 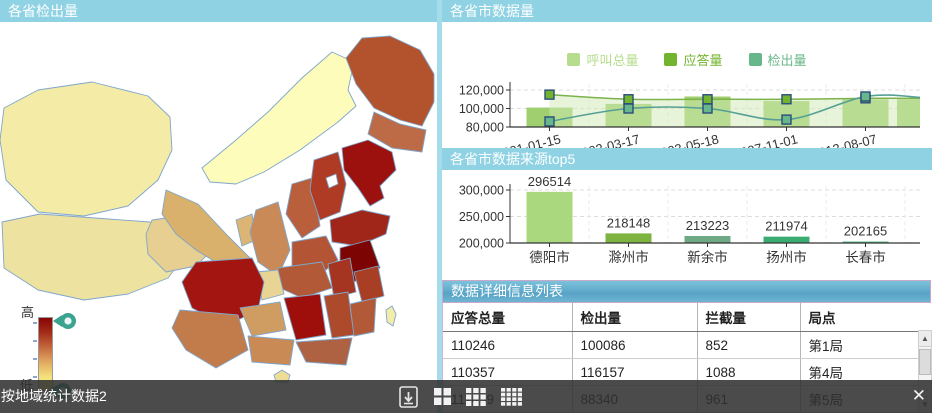 What do you see at coordinates (64, 321) in the screenshot?
I see `visualmap-upper-handle` at bounding box center [64, 321].